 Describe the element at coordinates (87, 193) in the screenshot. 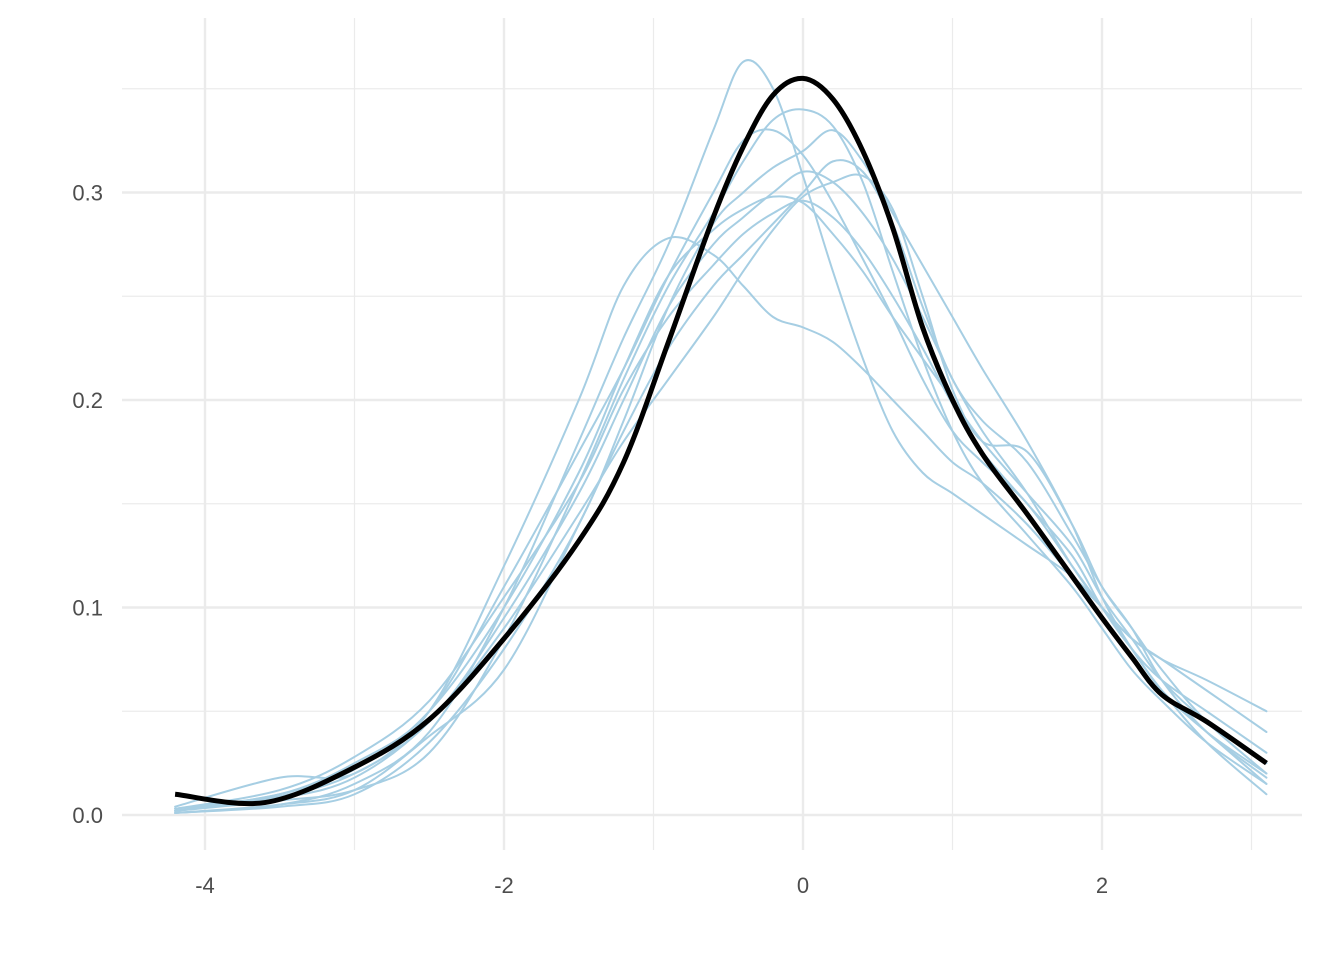

I see `y-tick-label: 0.3` at that location.